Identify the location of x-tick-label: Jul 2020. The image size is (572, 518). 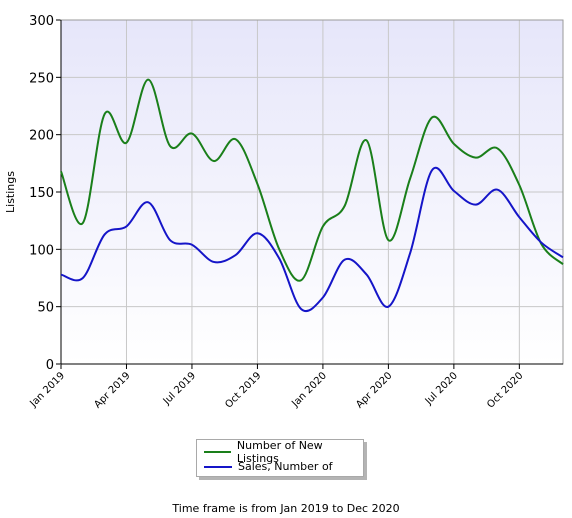
(441, 388).